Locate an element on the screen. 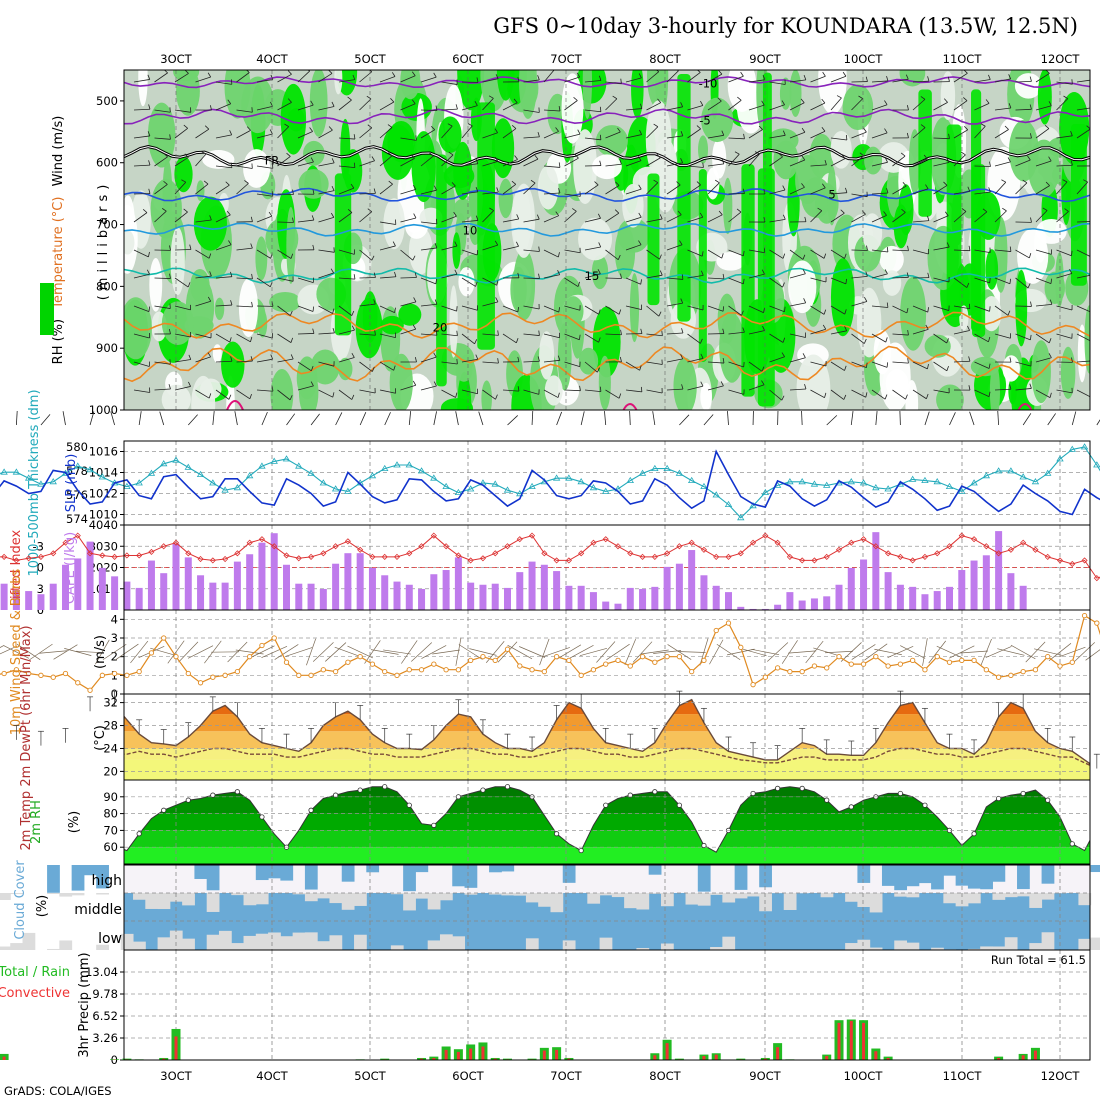 The width and height of the screenshot is (1100, 1100). rh-legend-swatch is located at coordinates (47, 309).